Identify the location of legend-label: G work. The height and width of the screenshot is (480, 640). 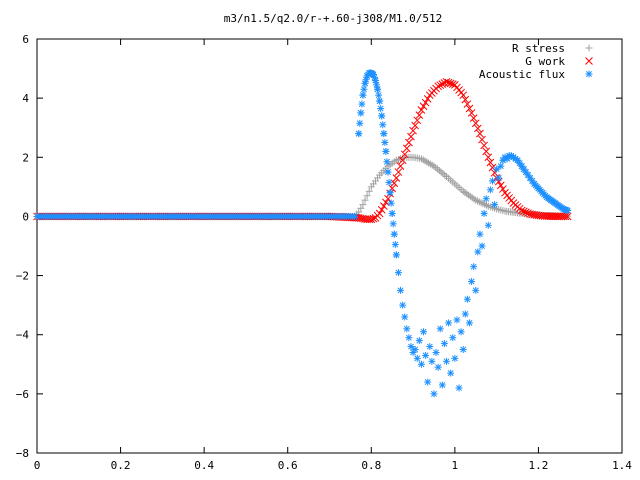
(545, 61).